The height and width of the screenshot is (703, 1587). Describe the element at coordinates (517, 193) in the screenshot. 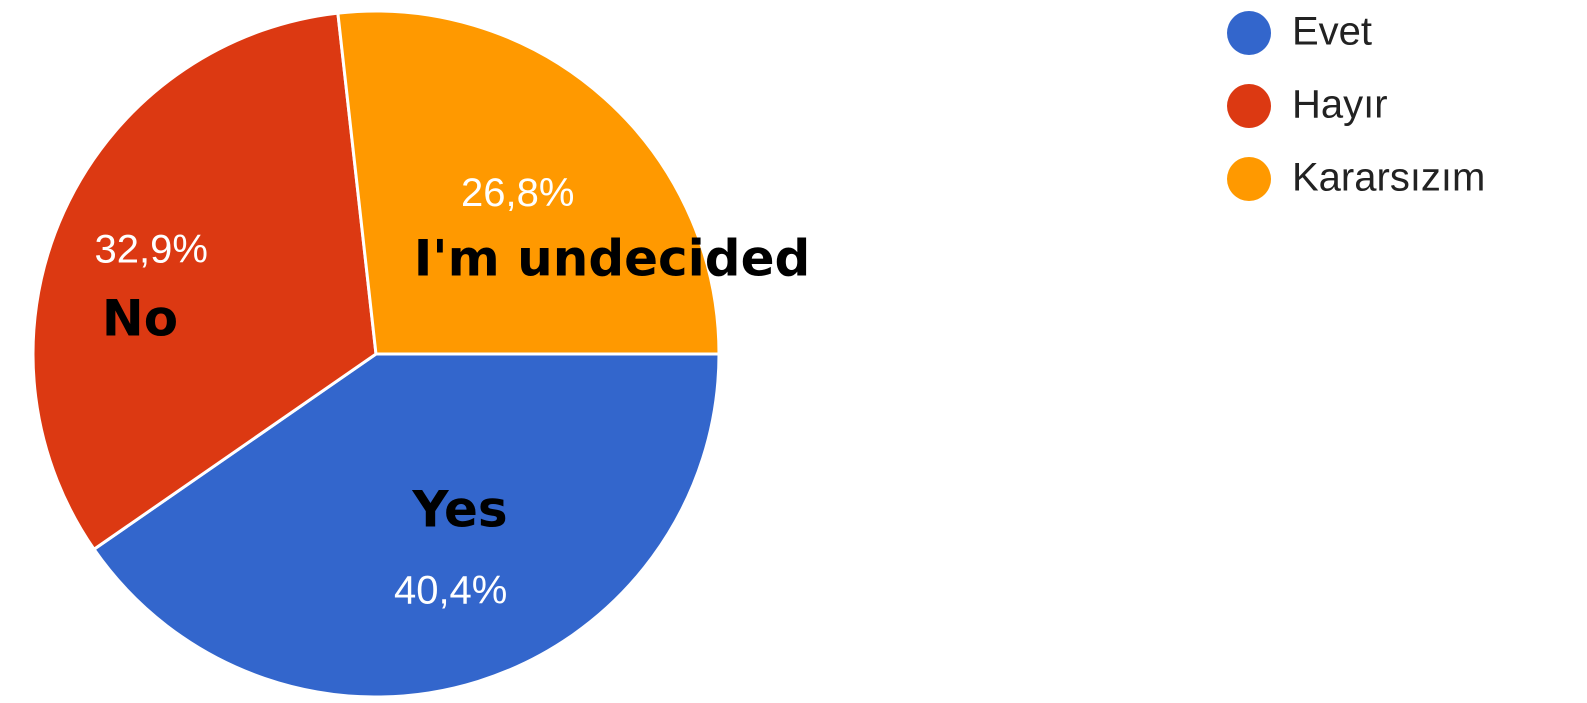

I see `slice-value-label-kararsizim: 26,8%` at that location.